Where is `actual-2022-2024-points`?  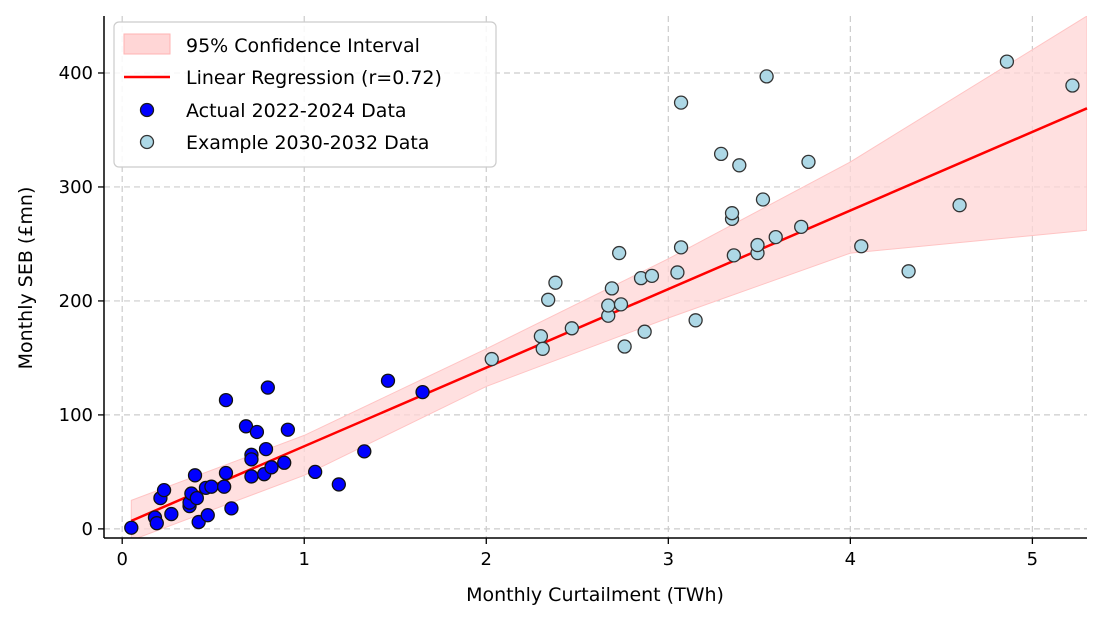 actual-2022-2024-points is located at coordinates (277, 454).